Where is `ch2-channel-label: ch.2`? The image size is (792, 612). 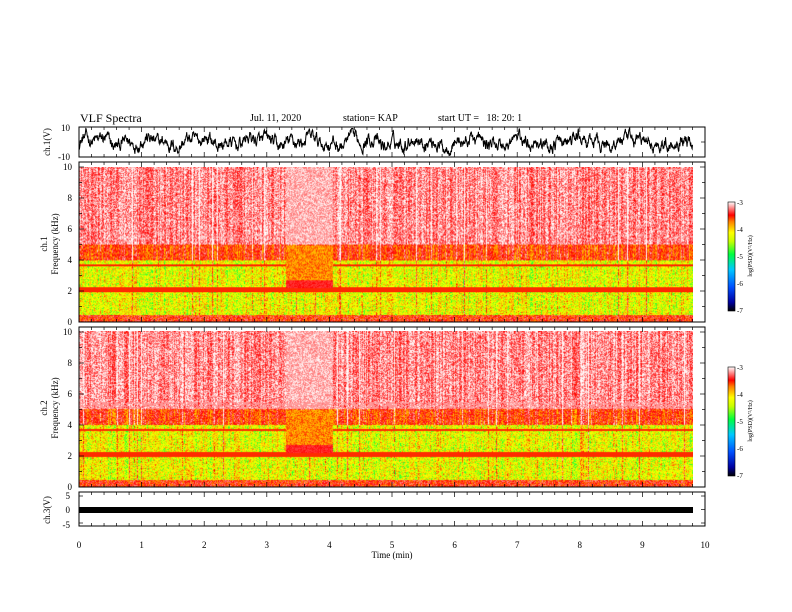 ch2-channel-label: ch.2 is located at coordinates (44, 407).